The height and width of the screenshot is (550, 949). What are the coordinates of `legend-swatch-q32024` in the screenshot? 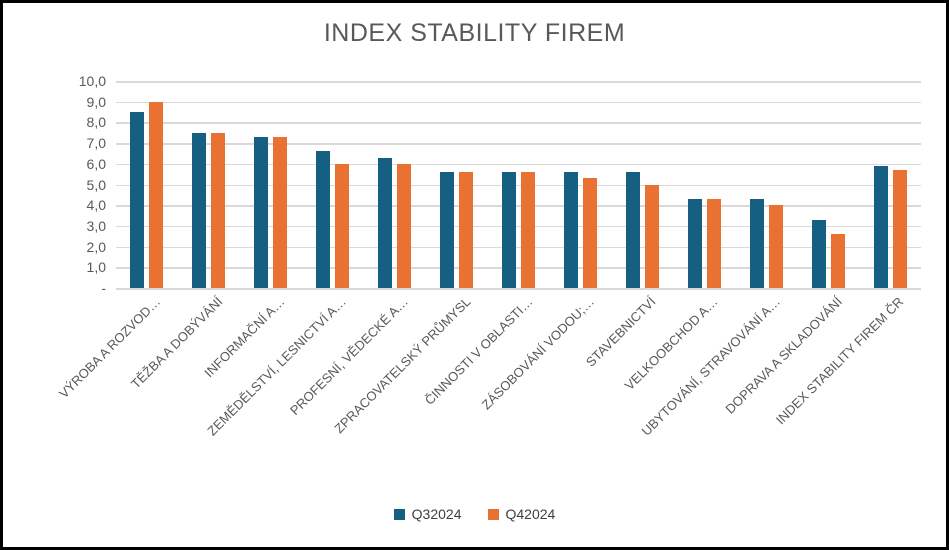 It's located at (399, 514).